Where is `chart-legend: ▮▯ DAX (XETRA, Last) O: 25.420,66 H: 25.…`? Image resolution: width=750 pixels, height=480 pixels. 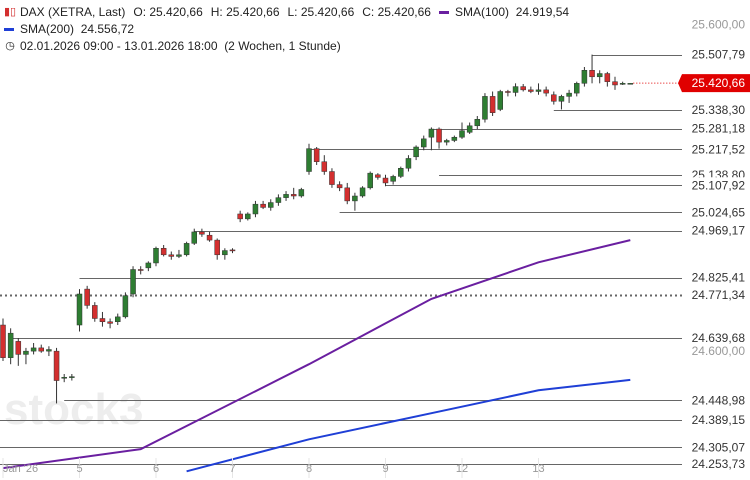 chart-legend: ▮▯ DAX (XETRA, Last) O: 25.420,66 H: 25.… is located at coordinates (286, 29).